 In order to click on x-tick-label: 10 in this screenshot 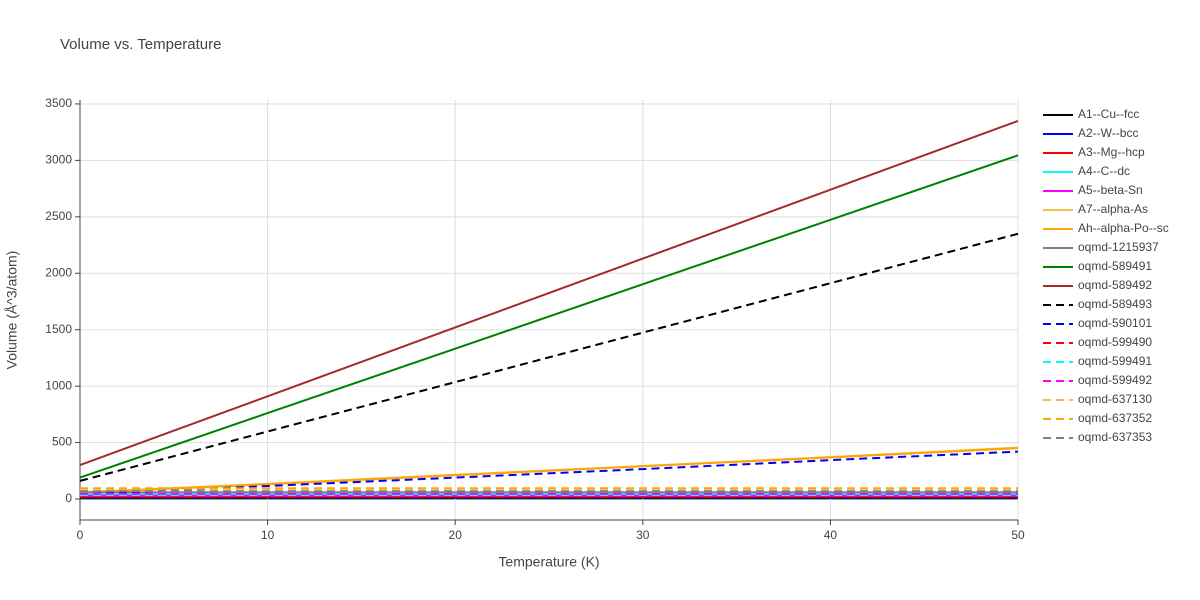, I will do `click(268, 535)`.